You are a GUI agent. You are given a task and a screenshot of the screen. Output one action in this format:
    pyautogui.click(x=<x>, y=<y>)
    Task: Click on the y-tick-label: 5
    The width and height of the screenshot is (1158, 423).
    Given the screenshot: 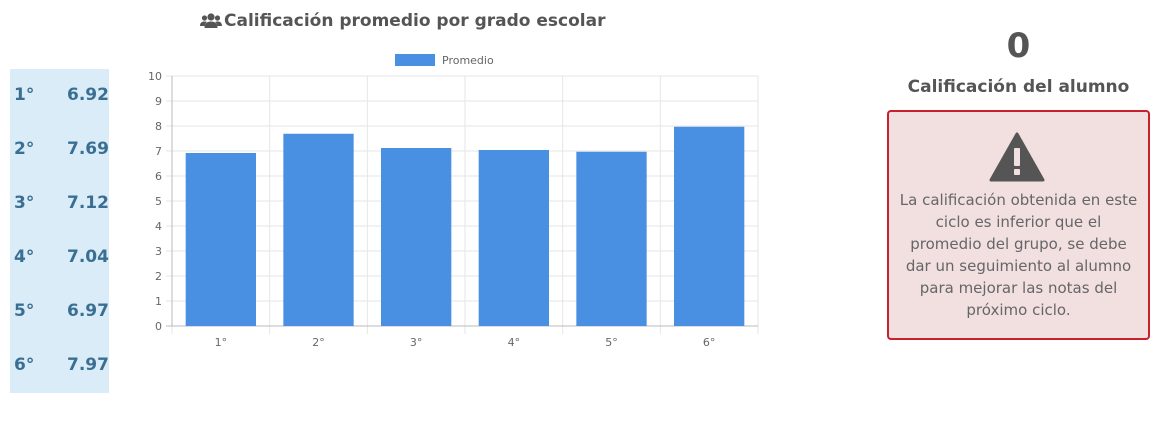 What is the action you would take?
    pyautogui.click(x=158, y=201)
    